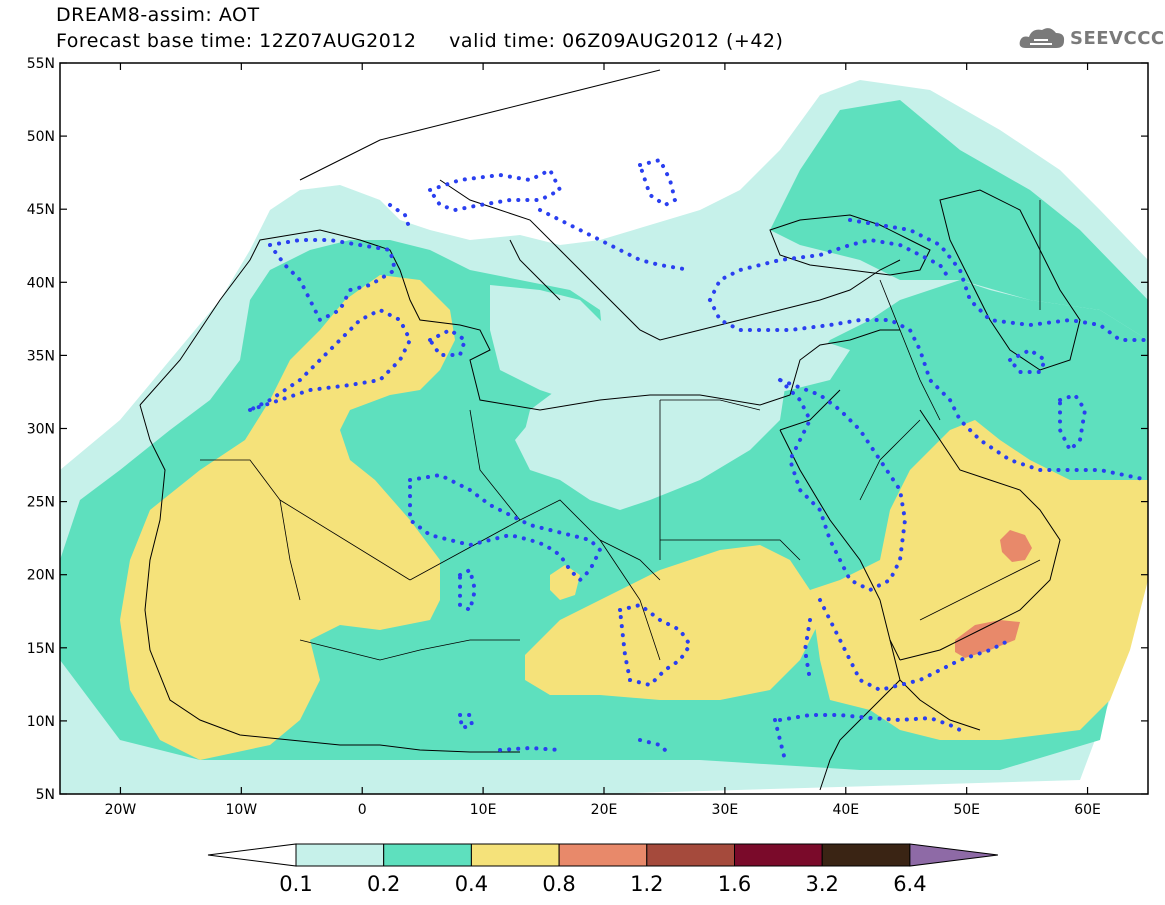 This screenshot has width=1165, height=905. Describe the element at coordinates (121, 810) in the screenshot. I see `lon-label: 20W` at that location.